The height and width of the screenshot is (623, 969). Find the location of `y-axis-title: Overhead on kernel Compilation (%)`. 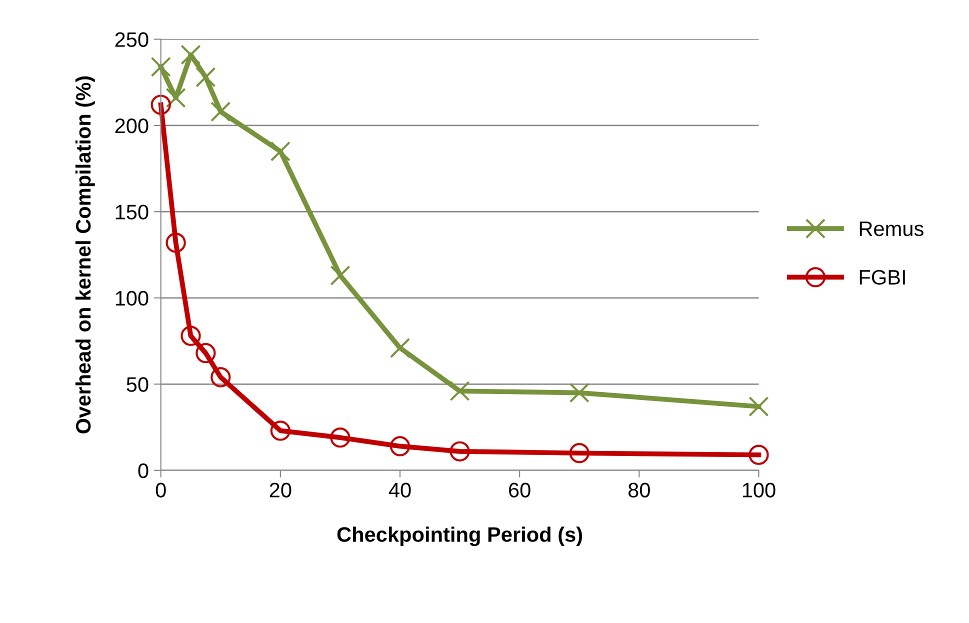

y-axis-title: Overhead on kernel Compilation (%) is located at coordinates (85, 255).